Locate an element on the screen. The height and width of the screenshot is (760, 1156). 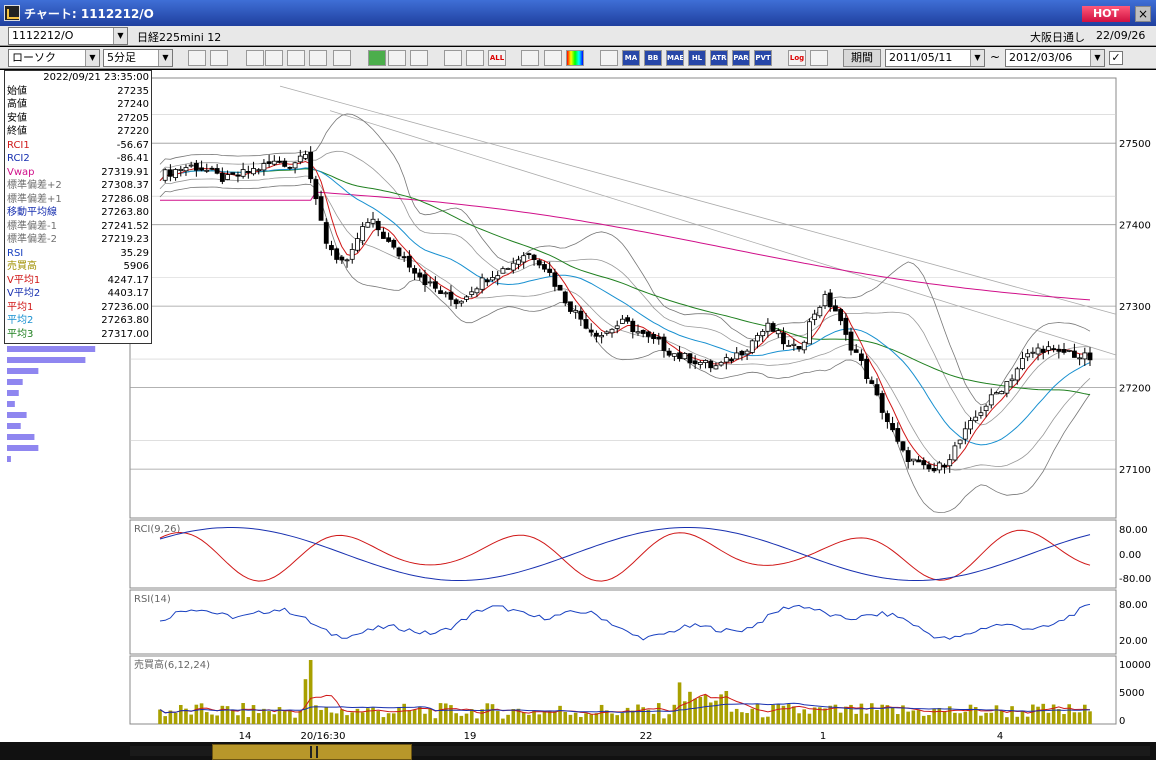
crosshair-icon is located at coordinates (219, 58).